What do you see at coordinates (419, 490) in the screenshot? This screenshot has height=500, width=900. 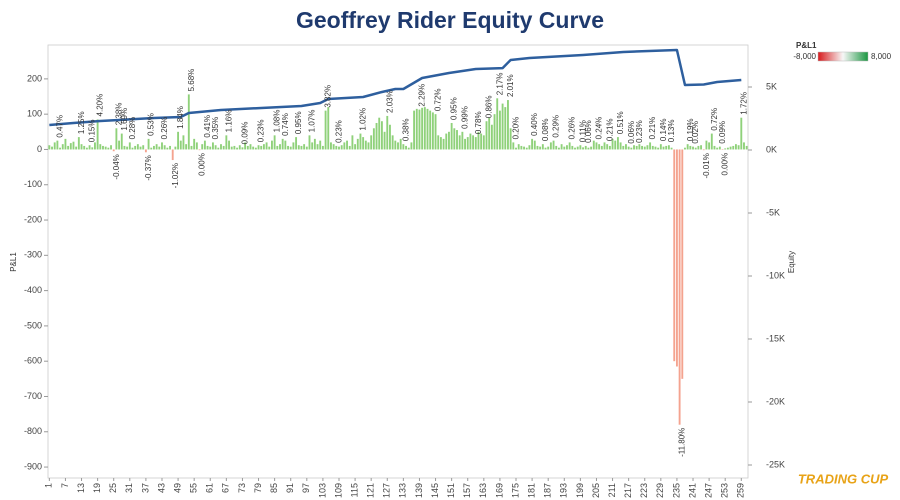 I see `x-tick-label: 139` at bounding box center [419, 490].